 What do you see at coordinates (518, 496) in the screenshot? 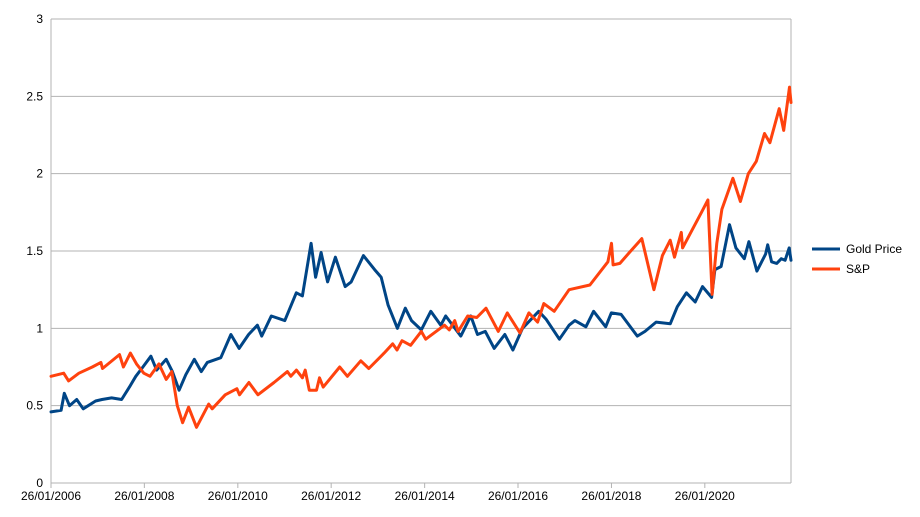
I see `x-tick-label: 26/01/2016` at bounding box center [518, 496].